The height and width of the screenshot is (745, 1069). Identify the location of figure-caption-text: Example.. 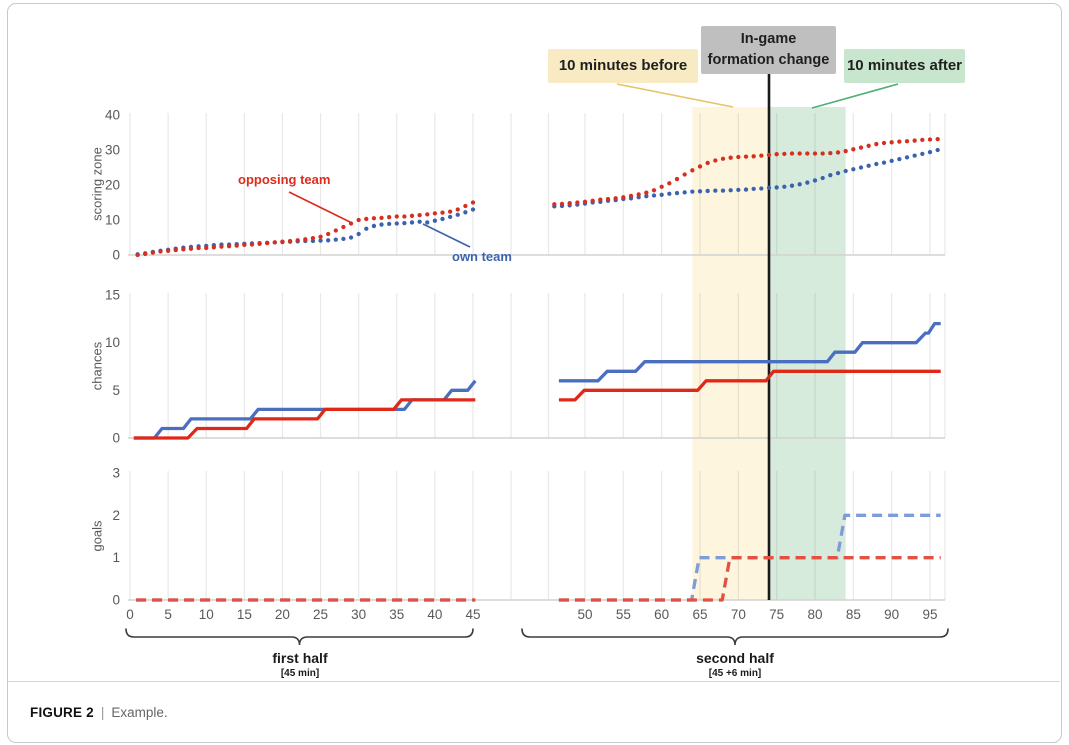
(139, 712).